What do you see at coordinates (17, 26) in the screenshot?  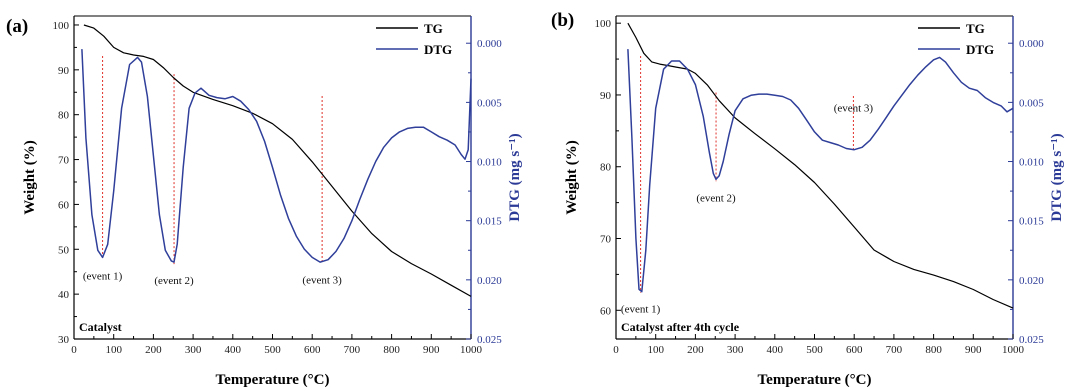 I see `panel-label: (a)` at bounding box center [17, 26].